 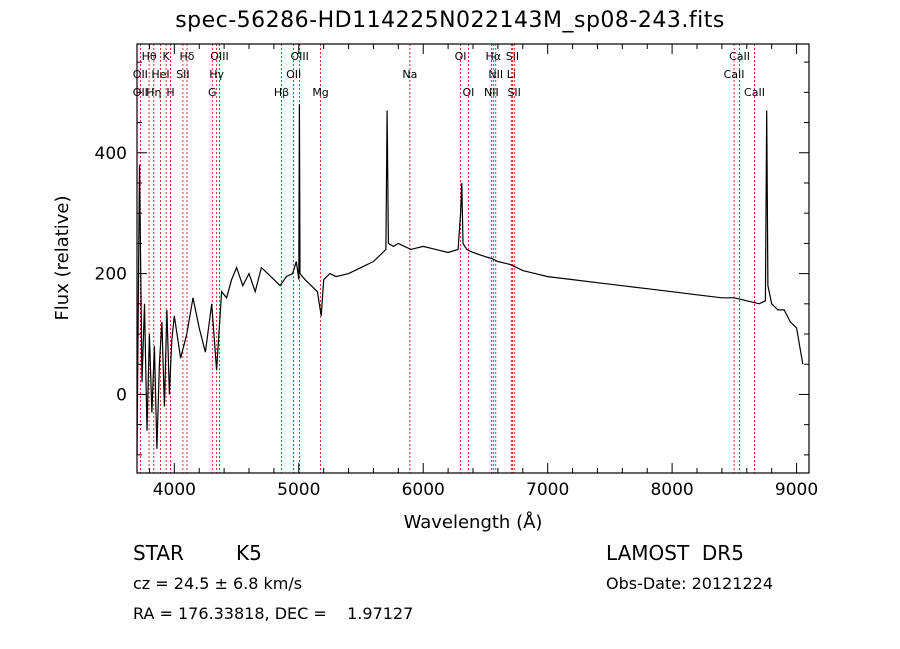 What do you see at coordinates (409, 74) in the screenshot?
I see `spectral-line-label: Na` at bounding box center [409, 74].